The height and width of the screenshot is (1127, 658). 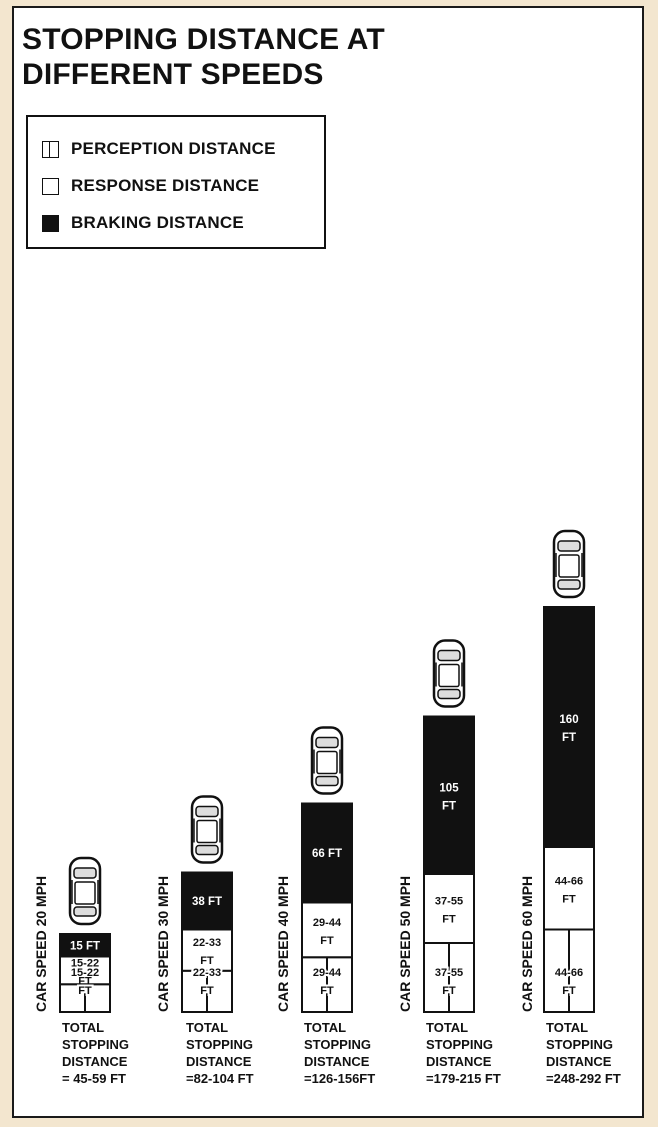 I want to click on response-label: 44-66 FT, so click(x=569, y=890).